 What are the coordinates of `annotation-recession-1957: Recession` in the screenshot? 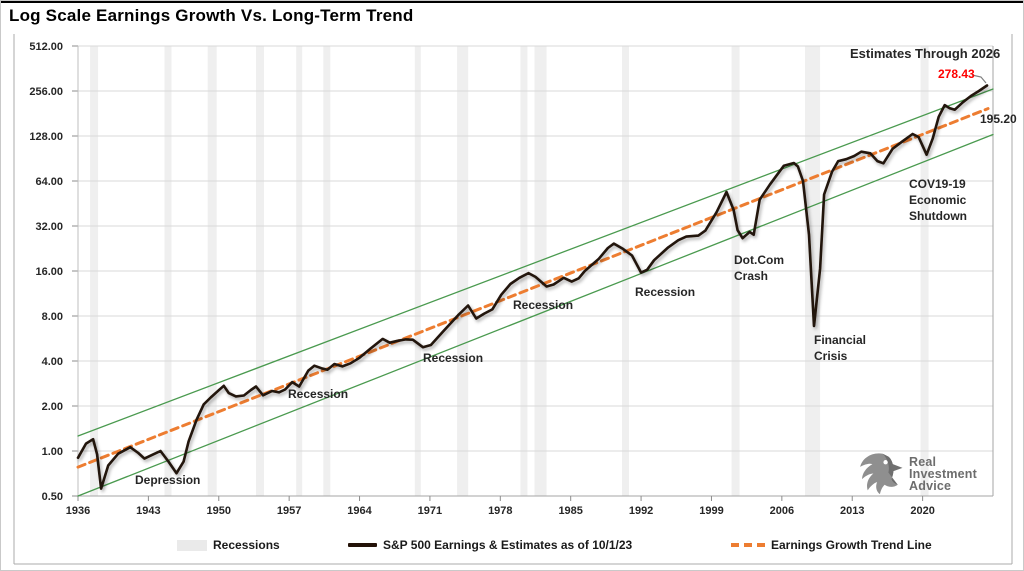 It's located at (318, 394).